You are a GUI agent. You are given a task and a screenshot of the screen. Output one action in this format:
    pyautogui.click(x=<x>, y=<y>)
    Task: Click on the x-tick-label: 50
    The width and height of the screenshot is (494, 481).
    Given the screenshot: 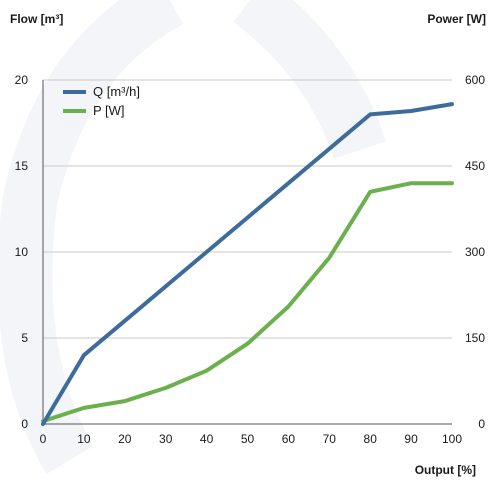 What is the action you would take?
    pyautogui.click(x=248, y=439)
    